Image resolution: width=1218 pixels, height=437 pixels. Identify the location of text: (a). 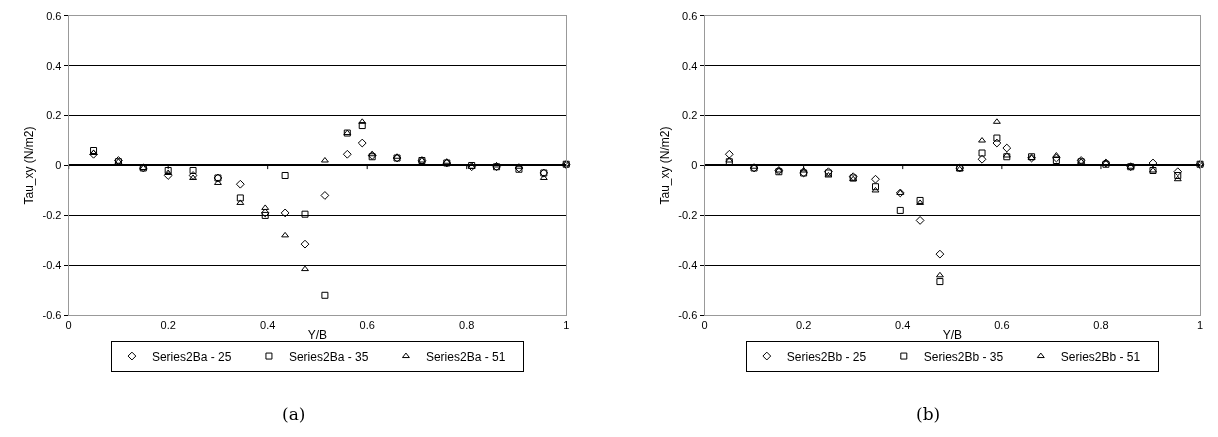
(294, 414).